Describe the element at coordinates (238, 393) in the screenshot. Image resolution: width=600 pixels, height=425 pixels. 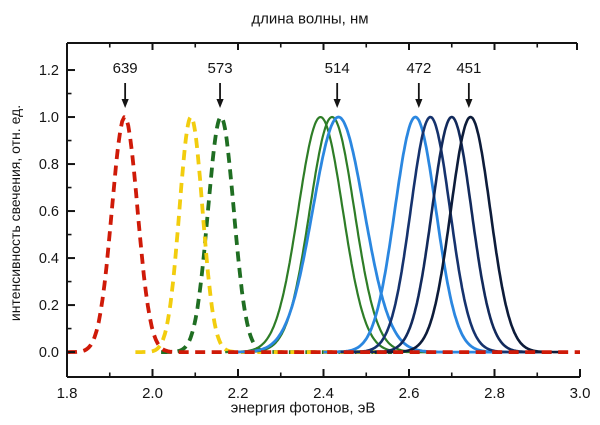
I see `x-tick-label: 2.2` at that location.